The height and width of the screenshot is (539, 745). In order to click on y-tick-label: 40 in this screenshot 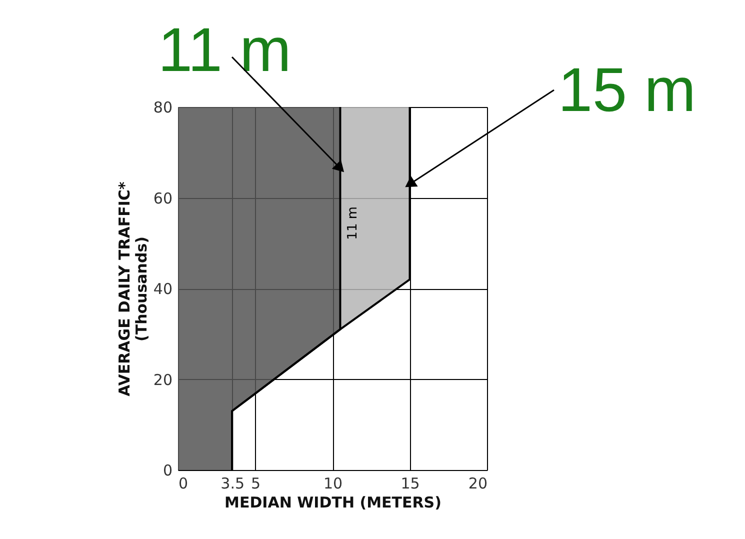, I will do `click(162, 289)`.